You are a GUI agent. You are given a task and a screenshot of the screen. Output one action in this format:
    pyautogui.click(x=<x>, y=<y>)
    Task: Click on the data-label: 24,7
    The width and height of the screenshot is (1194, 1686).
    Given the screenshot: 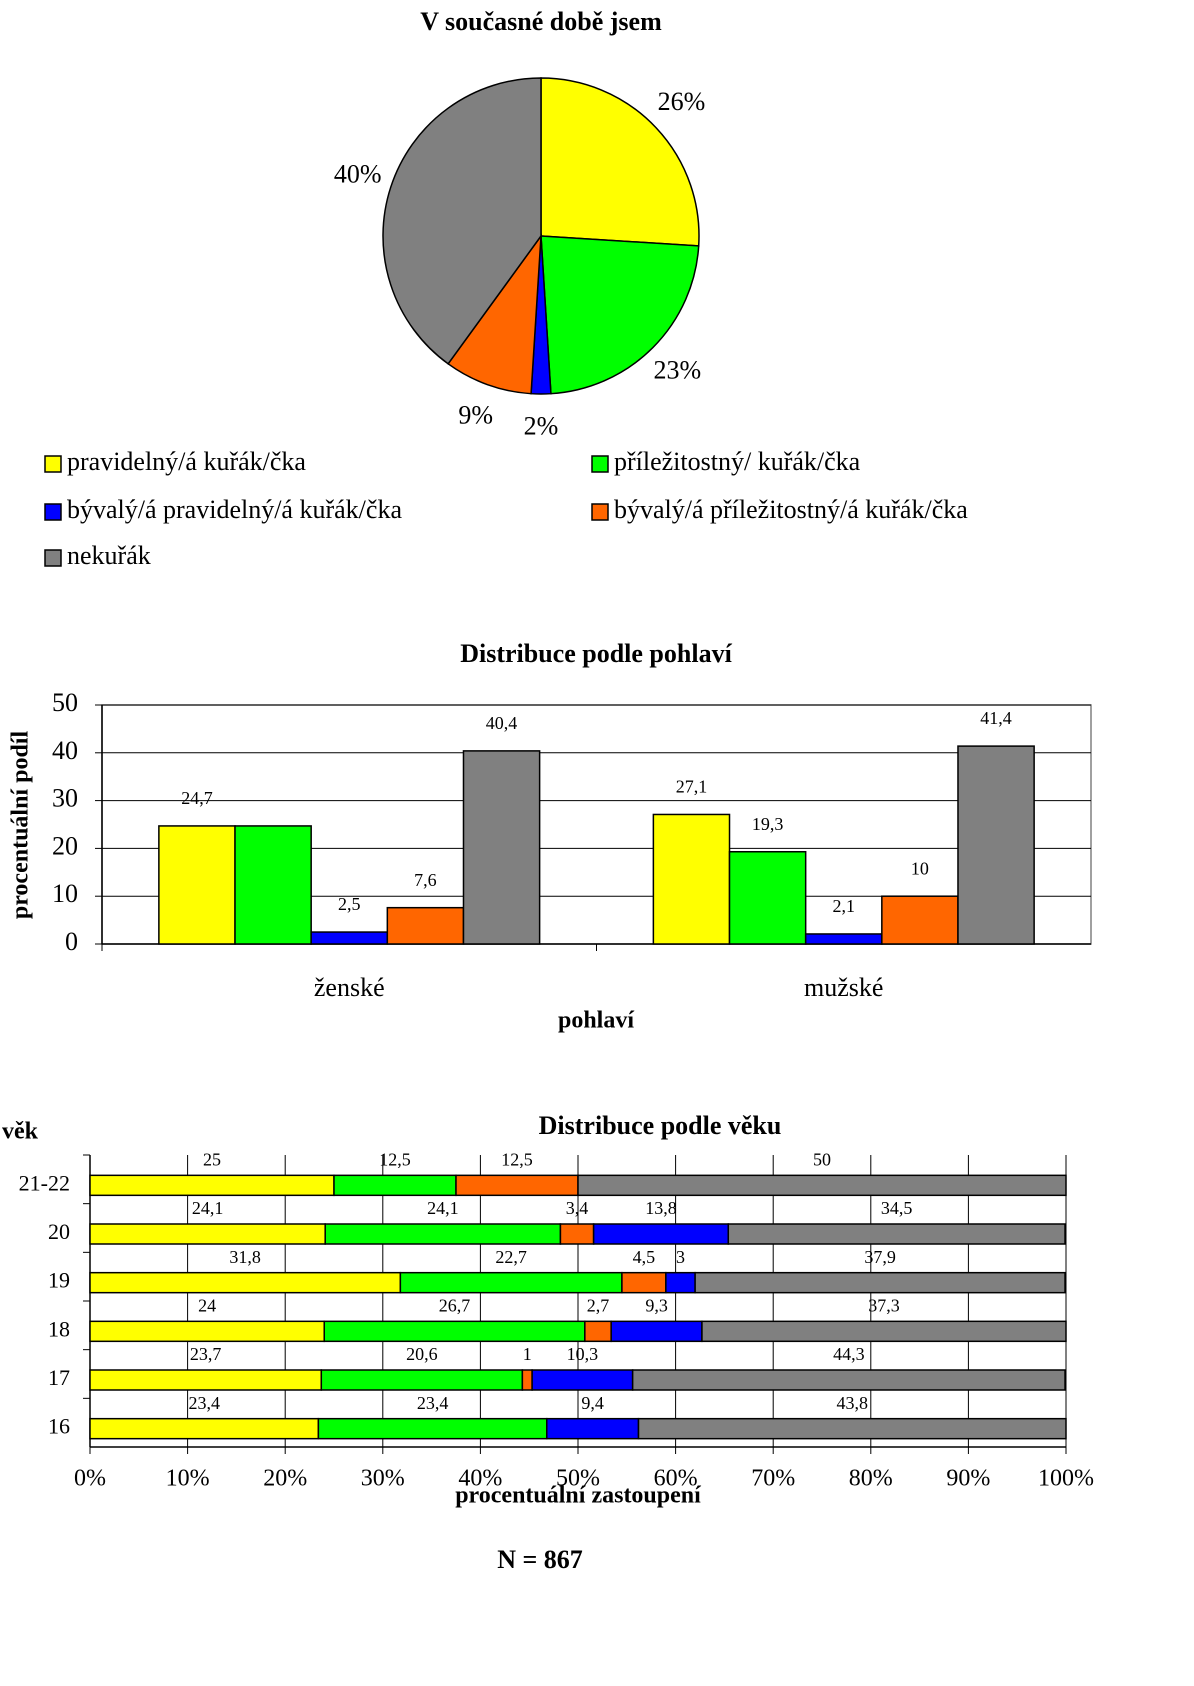 What is the action you would take?
    pyautogui.click(x=197, y=798)
    